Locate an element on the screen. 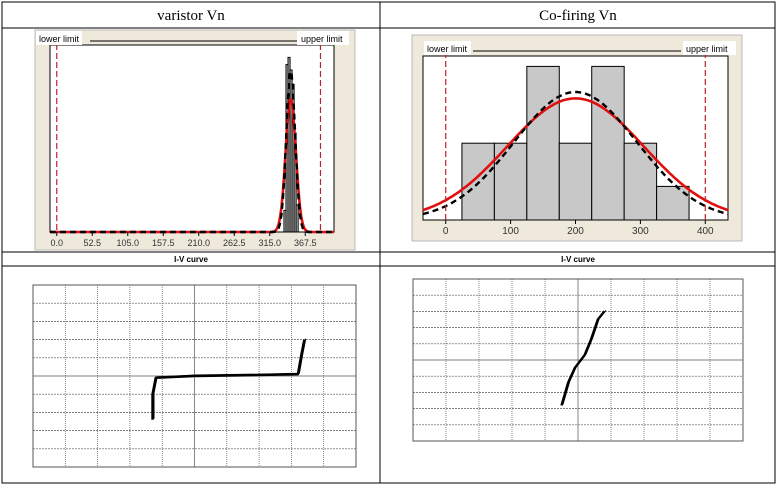  right-hist-limits is located at coordinates (575, 136).